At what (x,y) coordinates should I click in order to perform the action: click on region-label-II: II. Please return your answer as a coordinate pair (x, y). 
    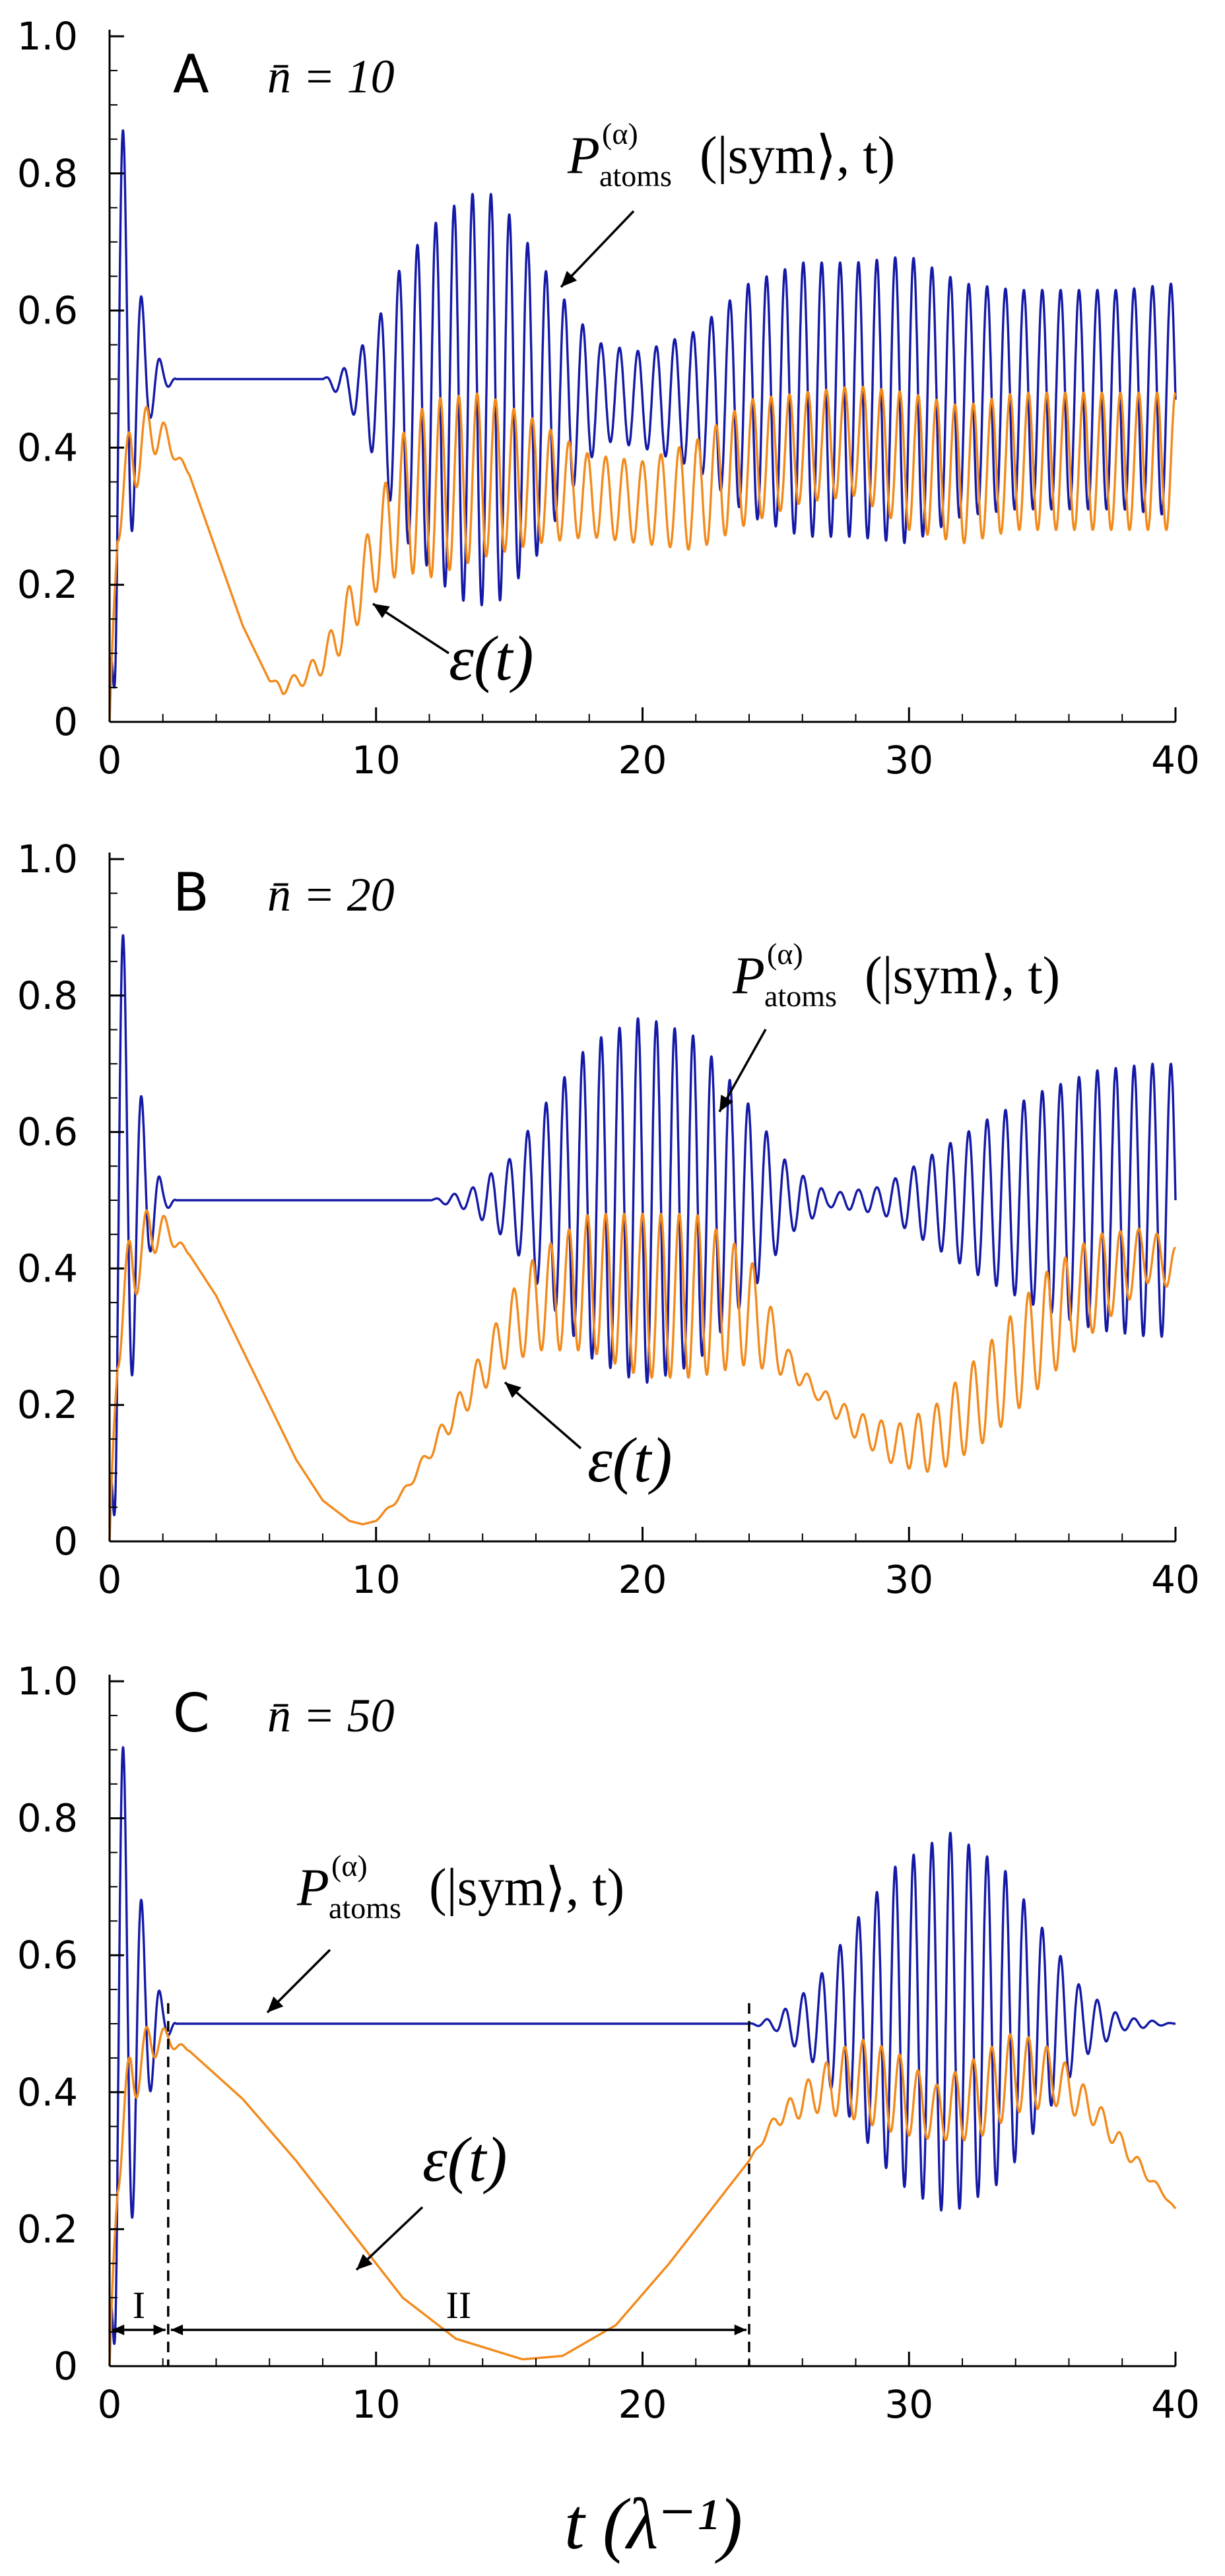
    Looking at the image, I should click on (459, 2305).